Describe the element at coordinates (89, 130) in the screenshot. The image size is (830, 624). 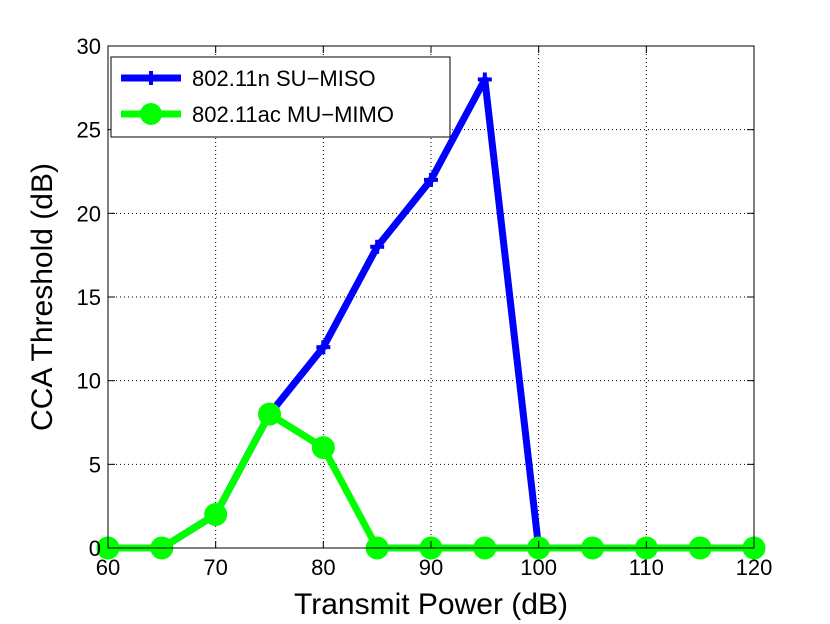
I see `y-tick-label: 25` at that location.